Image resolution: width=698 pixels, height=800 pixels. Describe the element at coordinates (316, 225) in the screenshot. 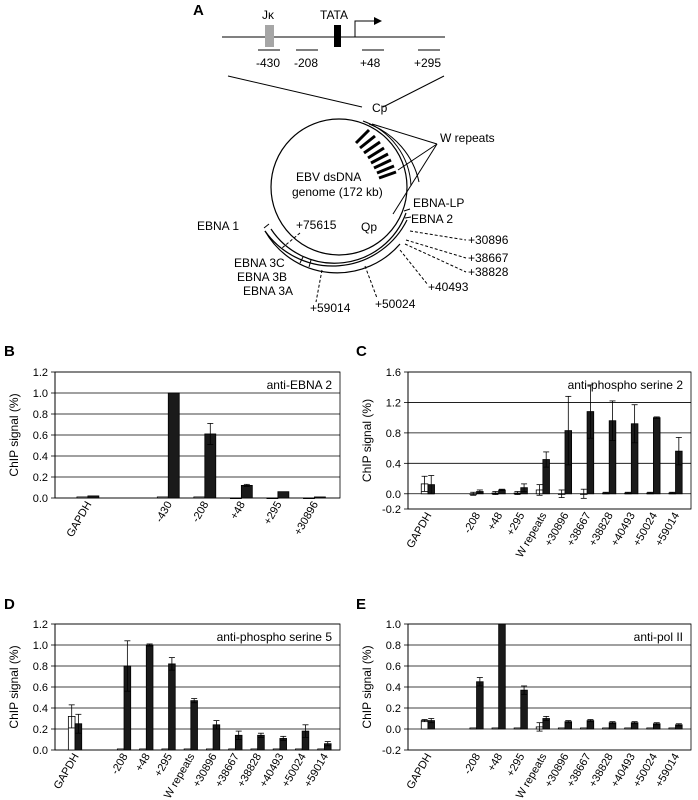

I see `amplicon-label: +75615` at that location.